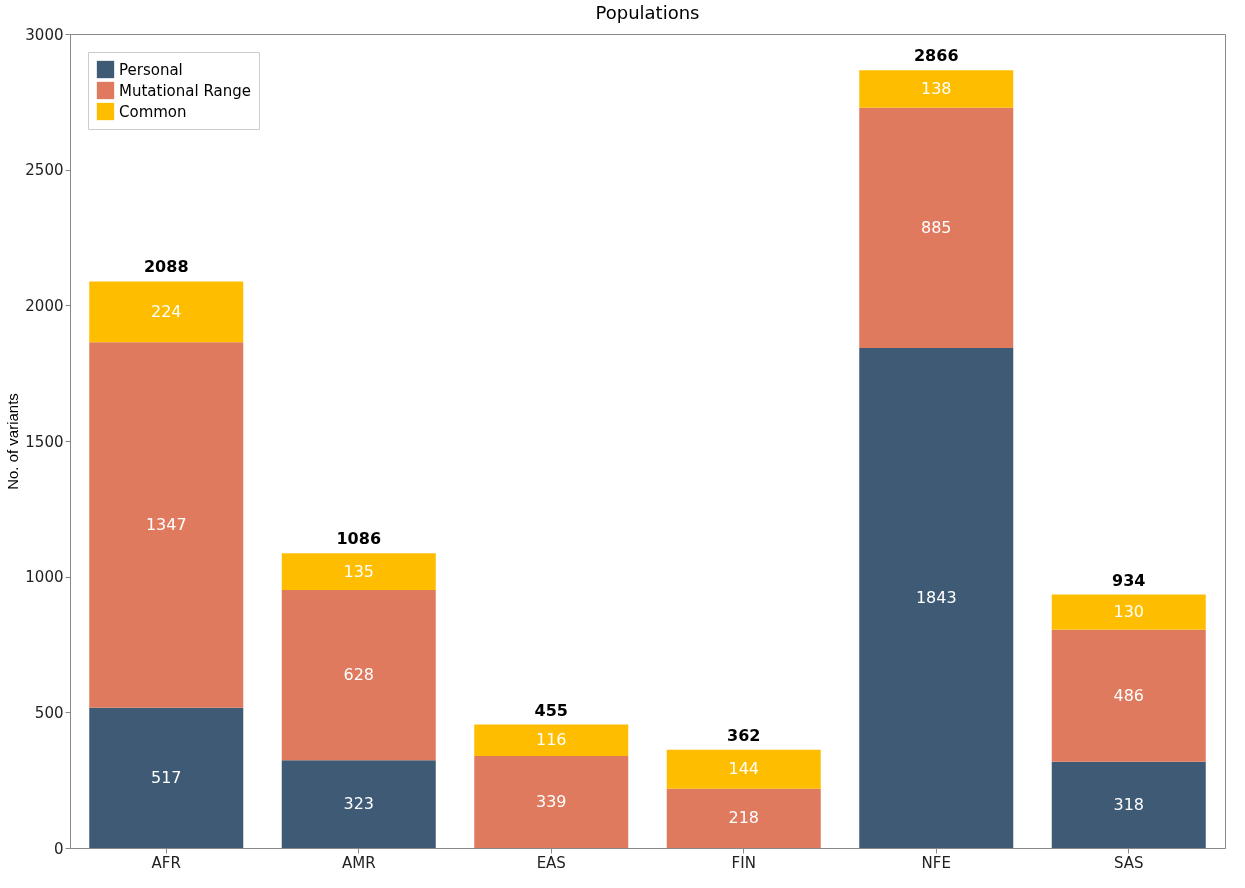 This screenshot has width=1245, height=888. What do you see at coordinates (359, 539) in the screenshot?
I see `total-label: 1086` at bounding box center [359, 539].